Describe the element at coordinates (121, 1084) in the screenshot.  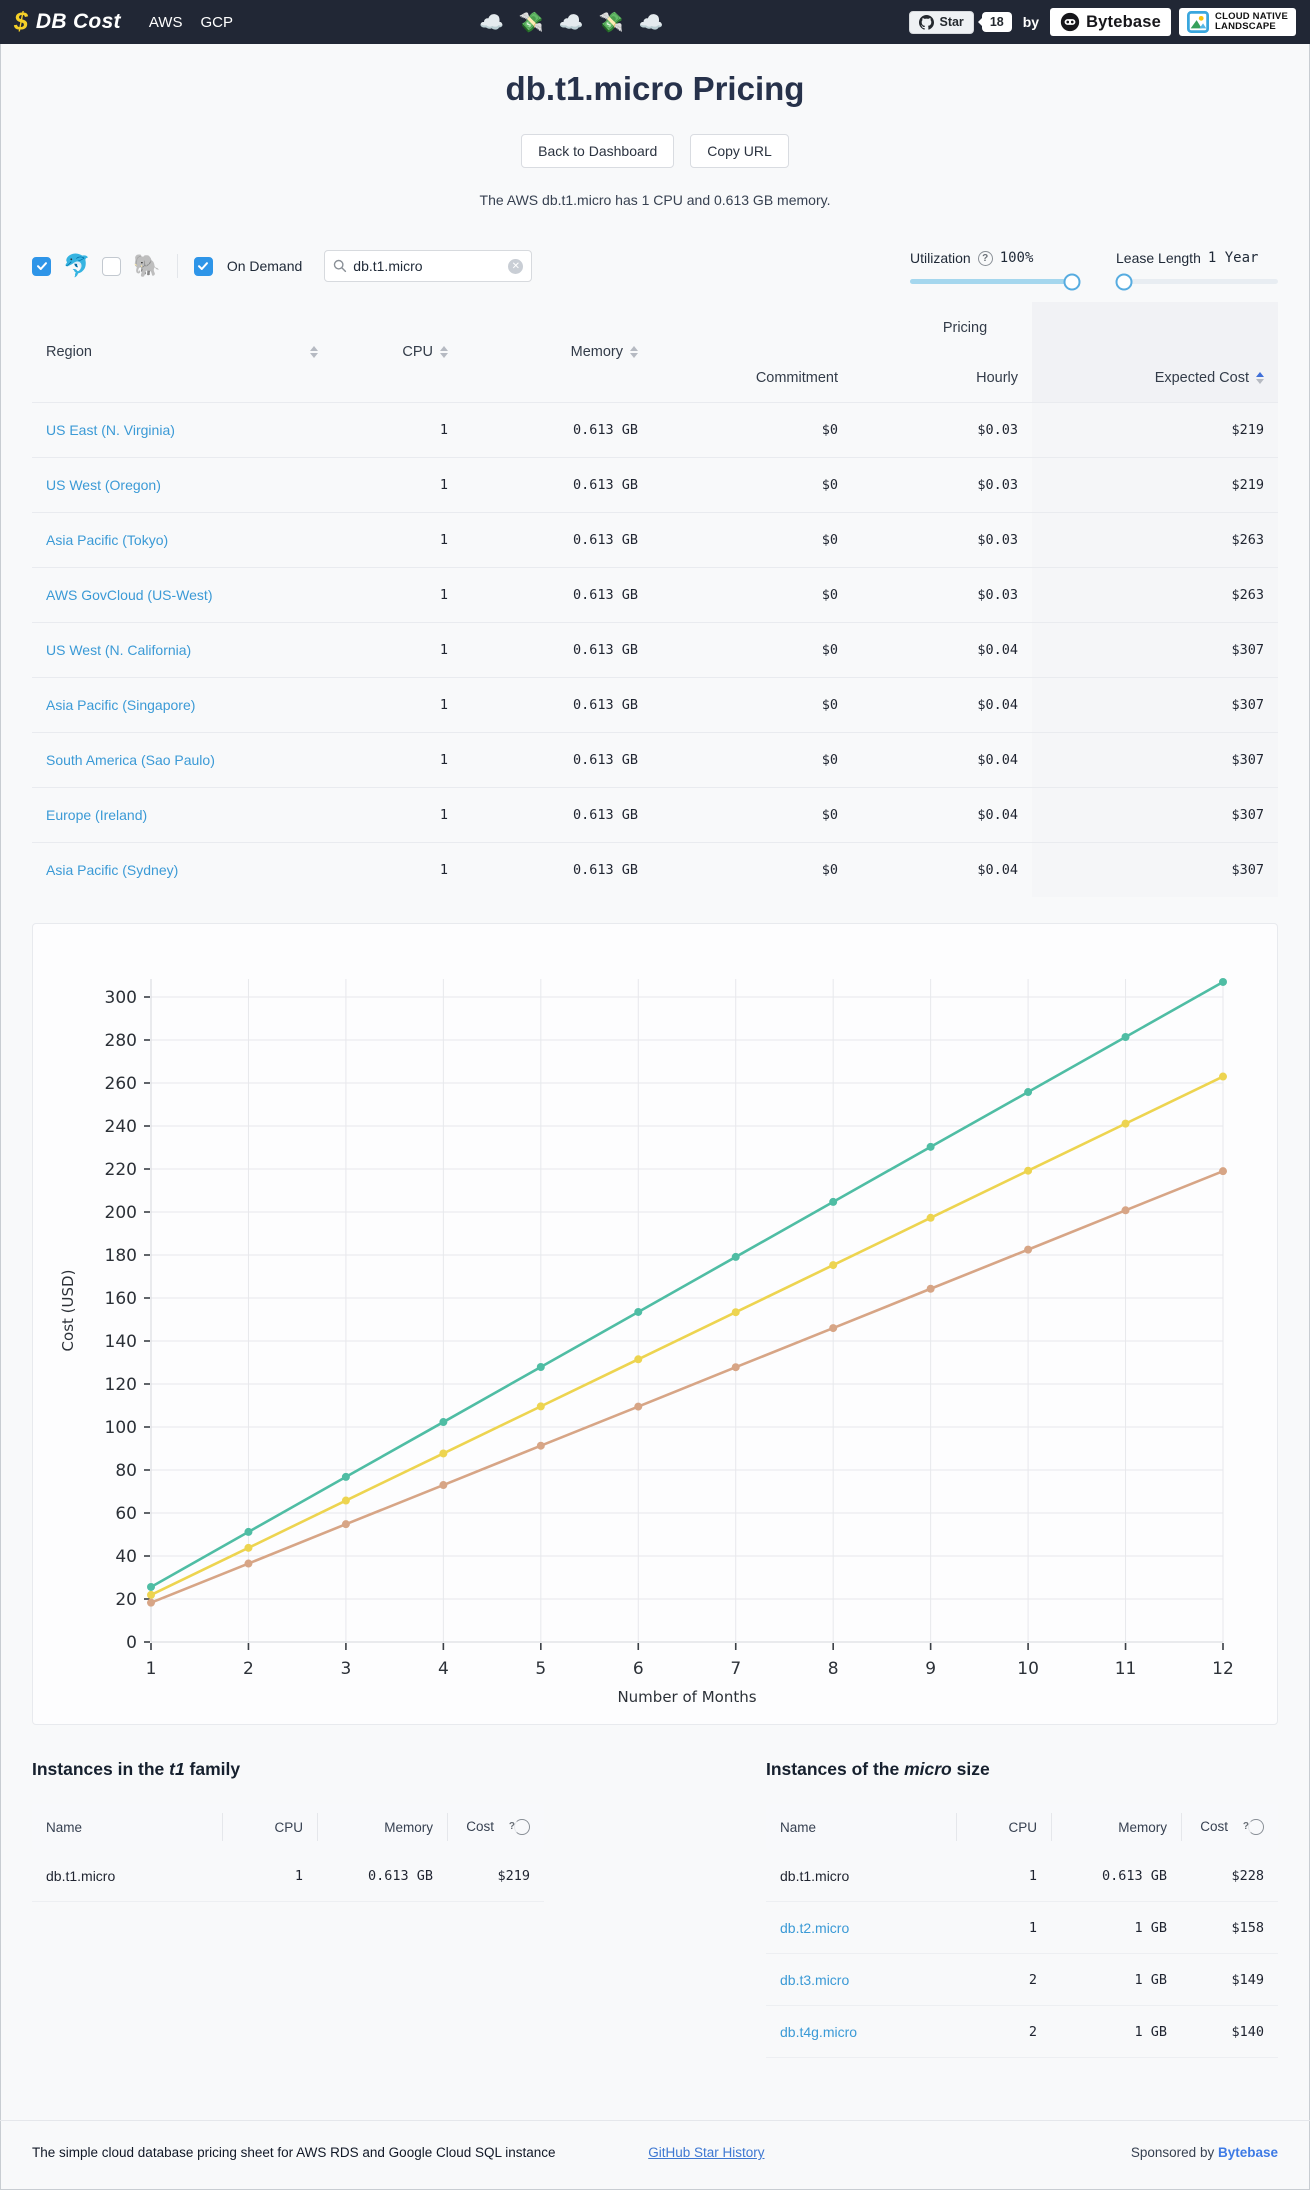
I see `svg-text: 260` at that location.